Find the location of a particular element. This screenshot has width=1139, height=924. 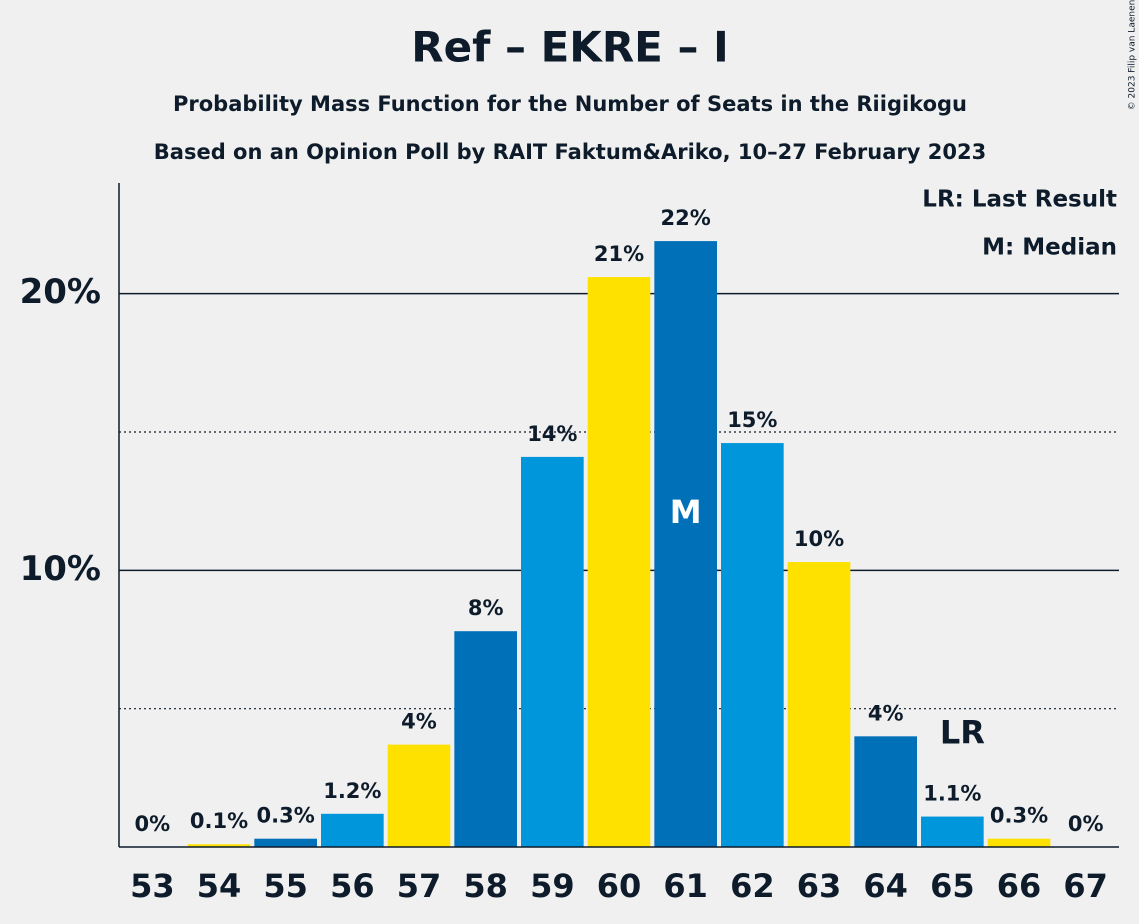

value-label: 21% is located at coordinates (619, 254).